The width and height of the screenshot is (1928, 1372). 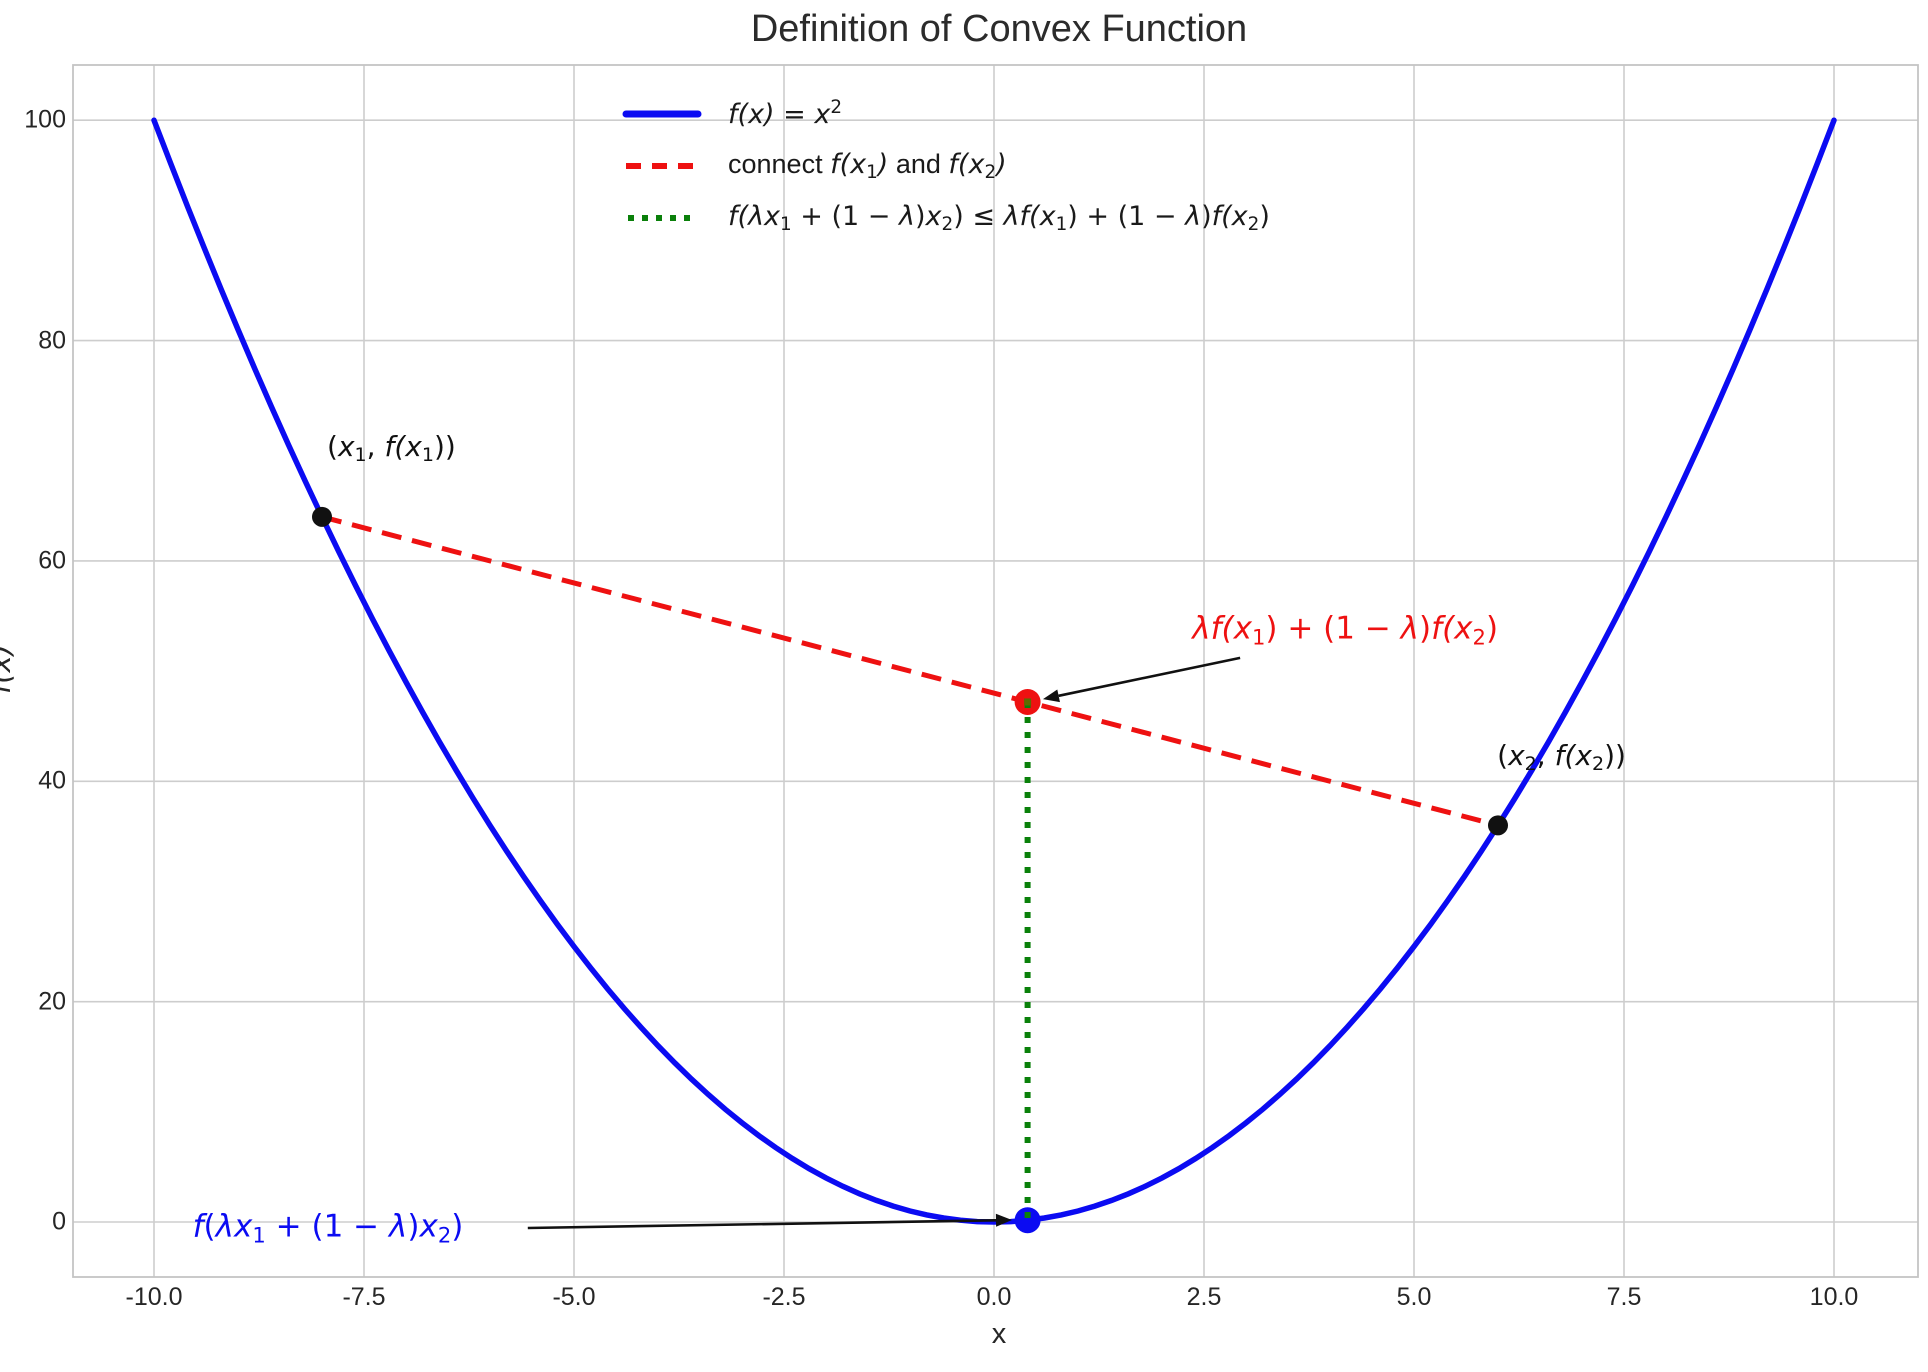 I want to click on x-tick-5.0: 5.0, so click(x=1414, y=1297).